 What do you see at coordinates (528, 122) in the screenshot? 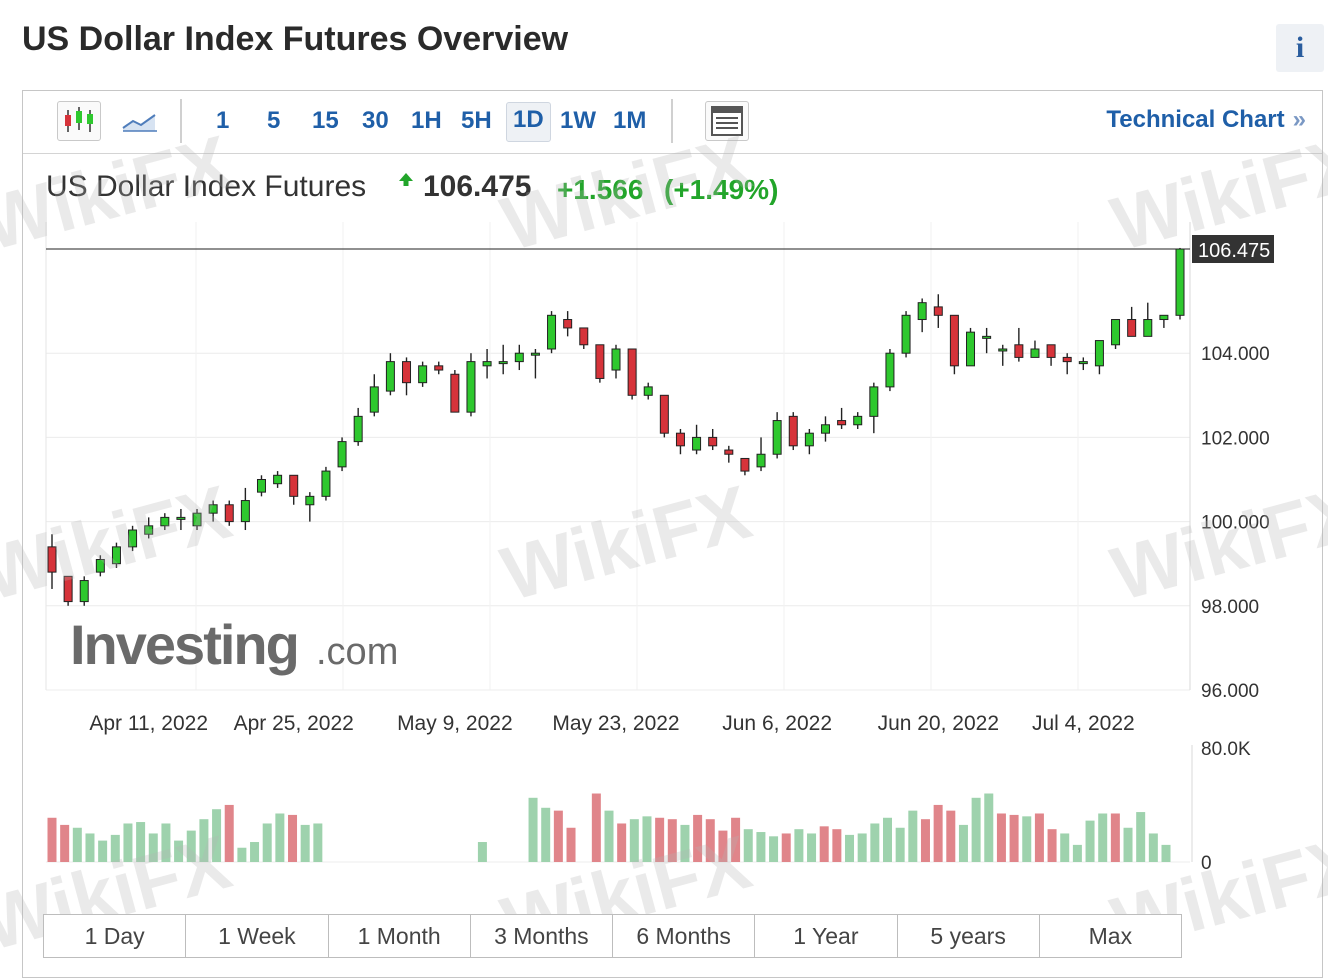
I see `period-1d: 1D` at bounding box center [528, 122].